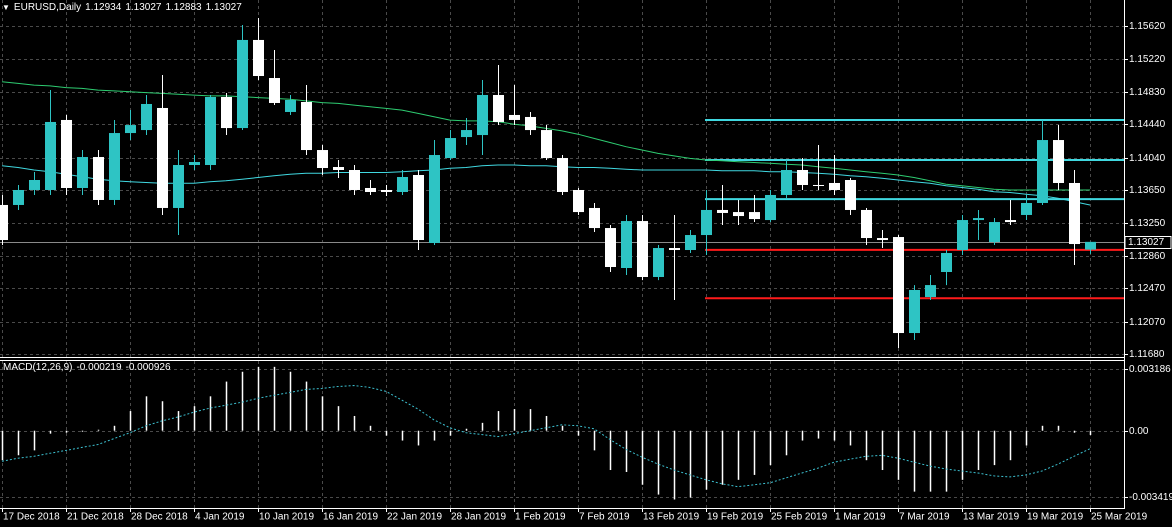 Image resolution: width=1172 pixels, height=527 pixels. Describe the element at coordinates (671, 517) in the screenshot. I see `x-tick-label: 13 Feb 2019` at that location.